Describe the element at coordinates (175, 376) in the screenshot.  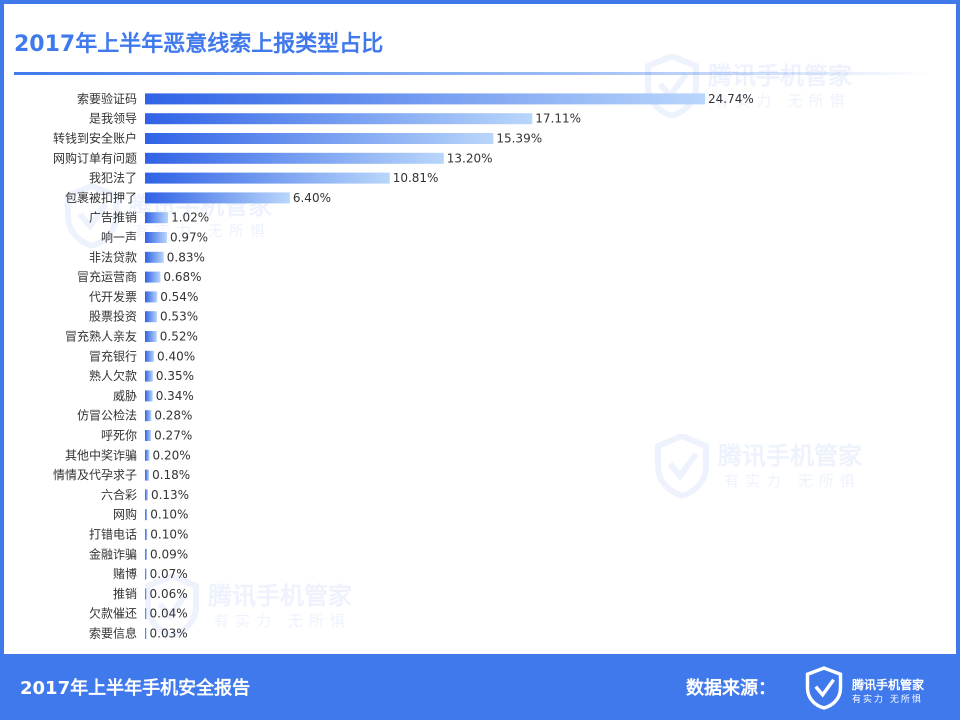
I see `value-label: 0.35%` at that location.